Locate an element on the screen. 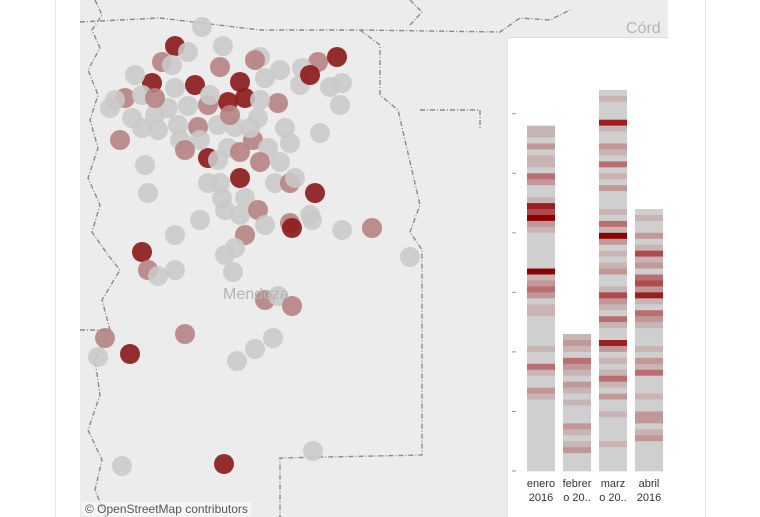 The image size is (760, 517). map-attribution: © OpenStreetMap contributors is located at coordinates (166, 509).